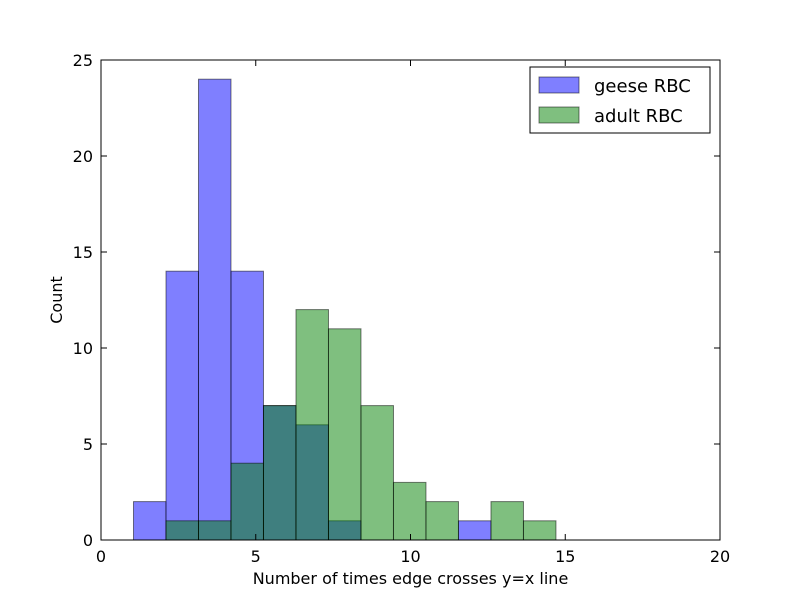 The width and height of the screenshot is (800, 600). What do you see at coordinates (638, 116) in the screenshot?
I see `legend-label-adult-rbc: adult RBC` at bounding box center [638, 116].